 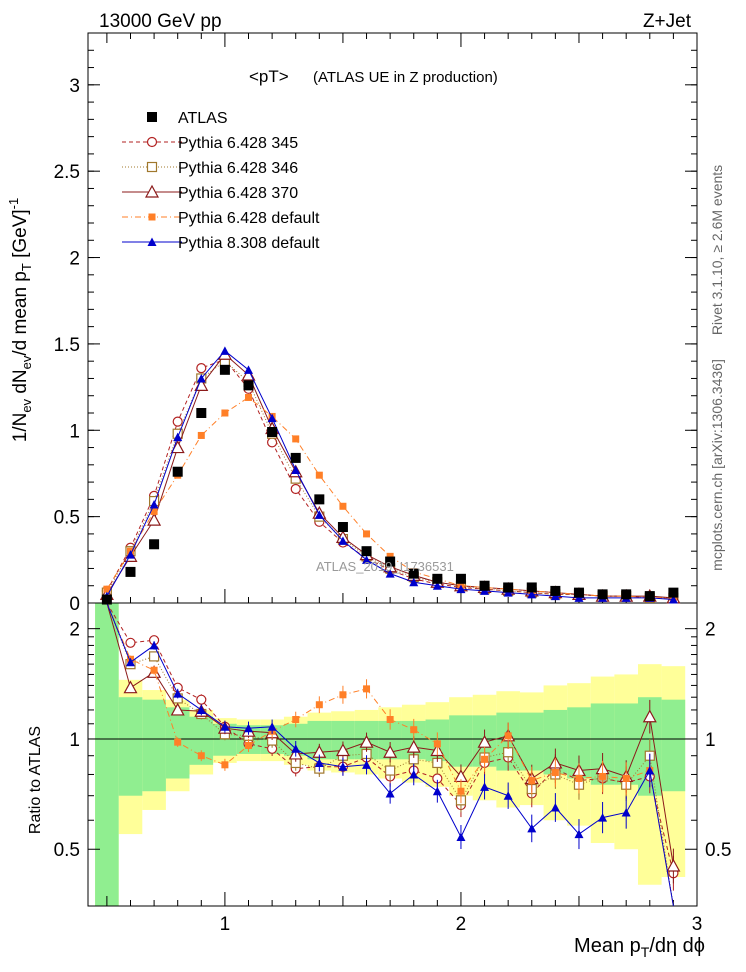 What do you see at coordinates (210, 193) in the screenshot?
I see `legend-item-2: Pythia 6.428 370` at bounding box center [210, 193].